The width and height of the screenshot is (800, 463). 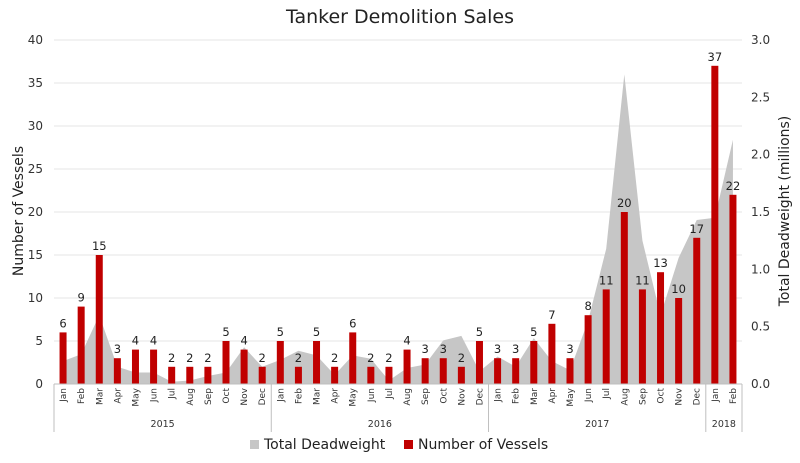 I want to click on x-tick-year: 2015, so click(x=163, y=424).